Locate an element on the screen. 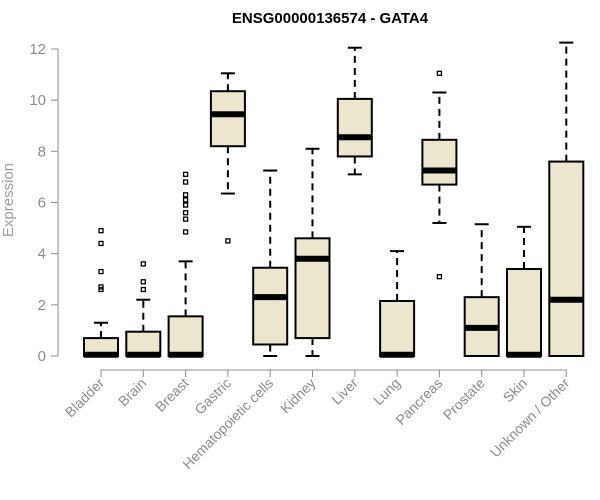 Image resolution: width=600 pixels, height=500 pixels. y-axis: 0 2 4 6 8 10 12 is located at coordinates (44, 203).